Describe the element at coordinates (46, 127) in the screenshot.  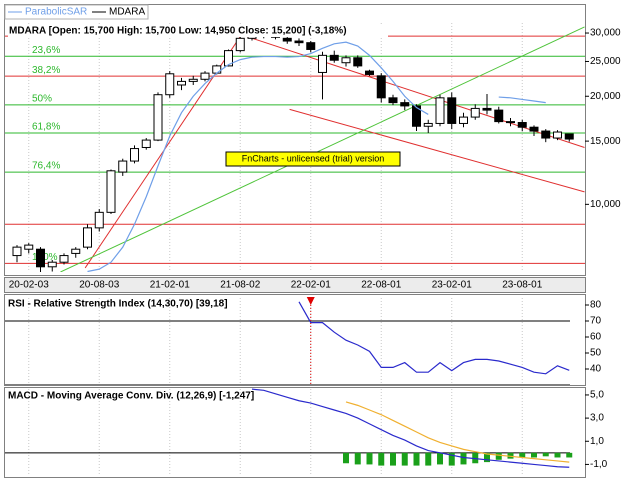
I see `fib-label: 61,8%` at that location.